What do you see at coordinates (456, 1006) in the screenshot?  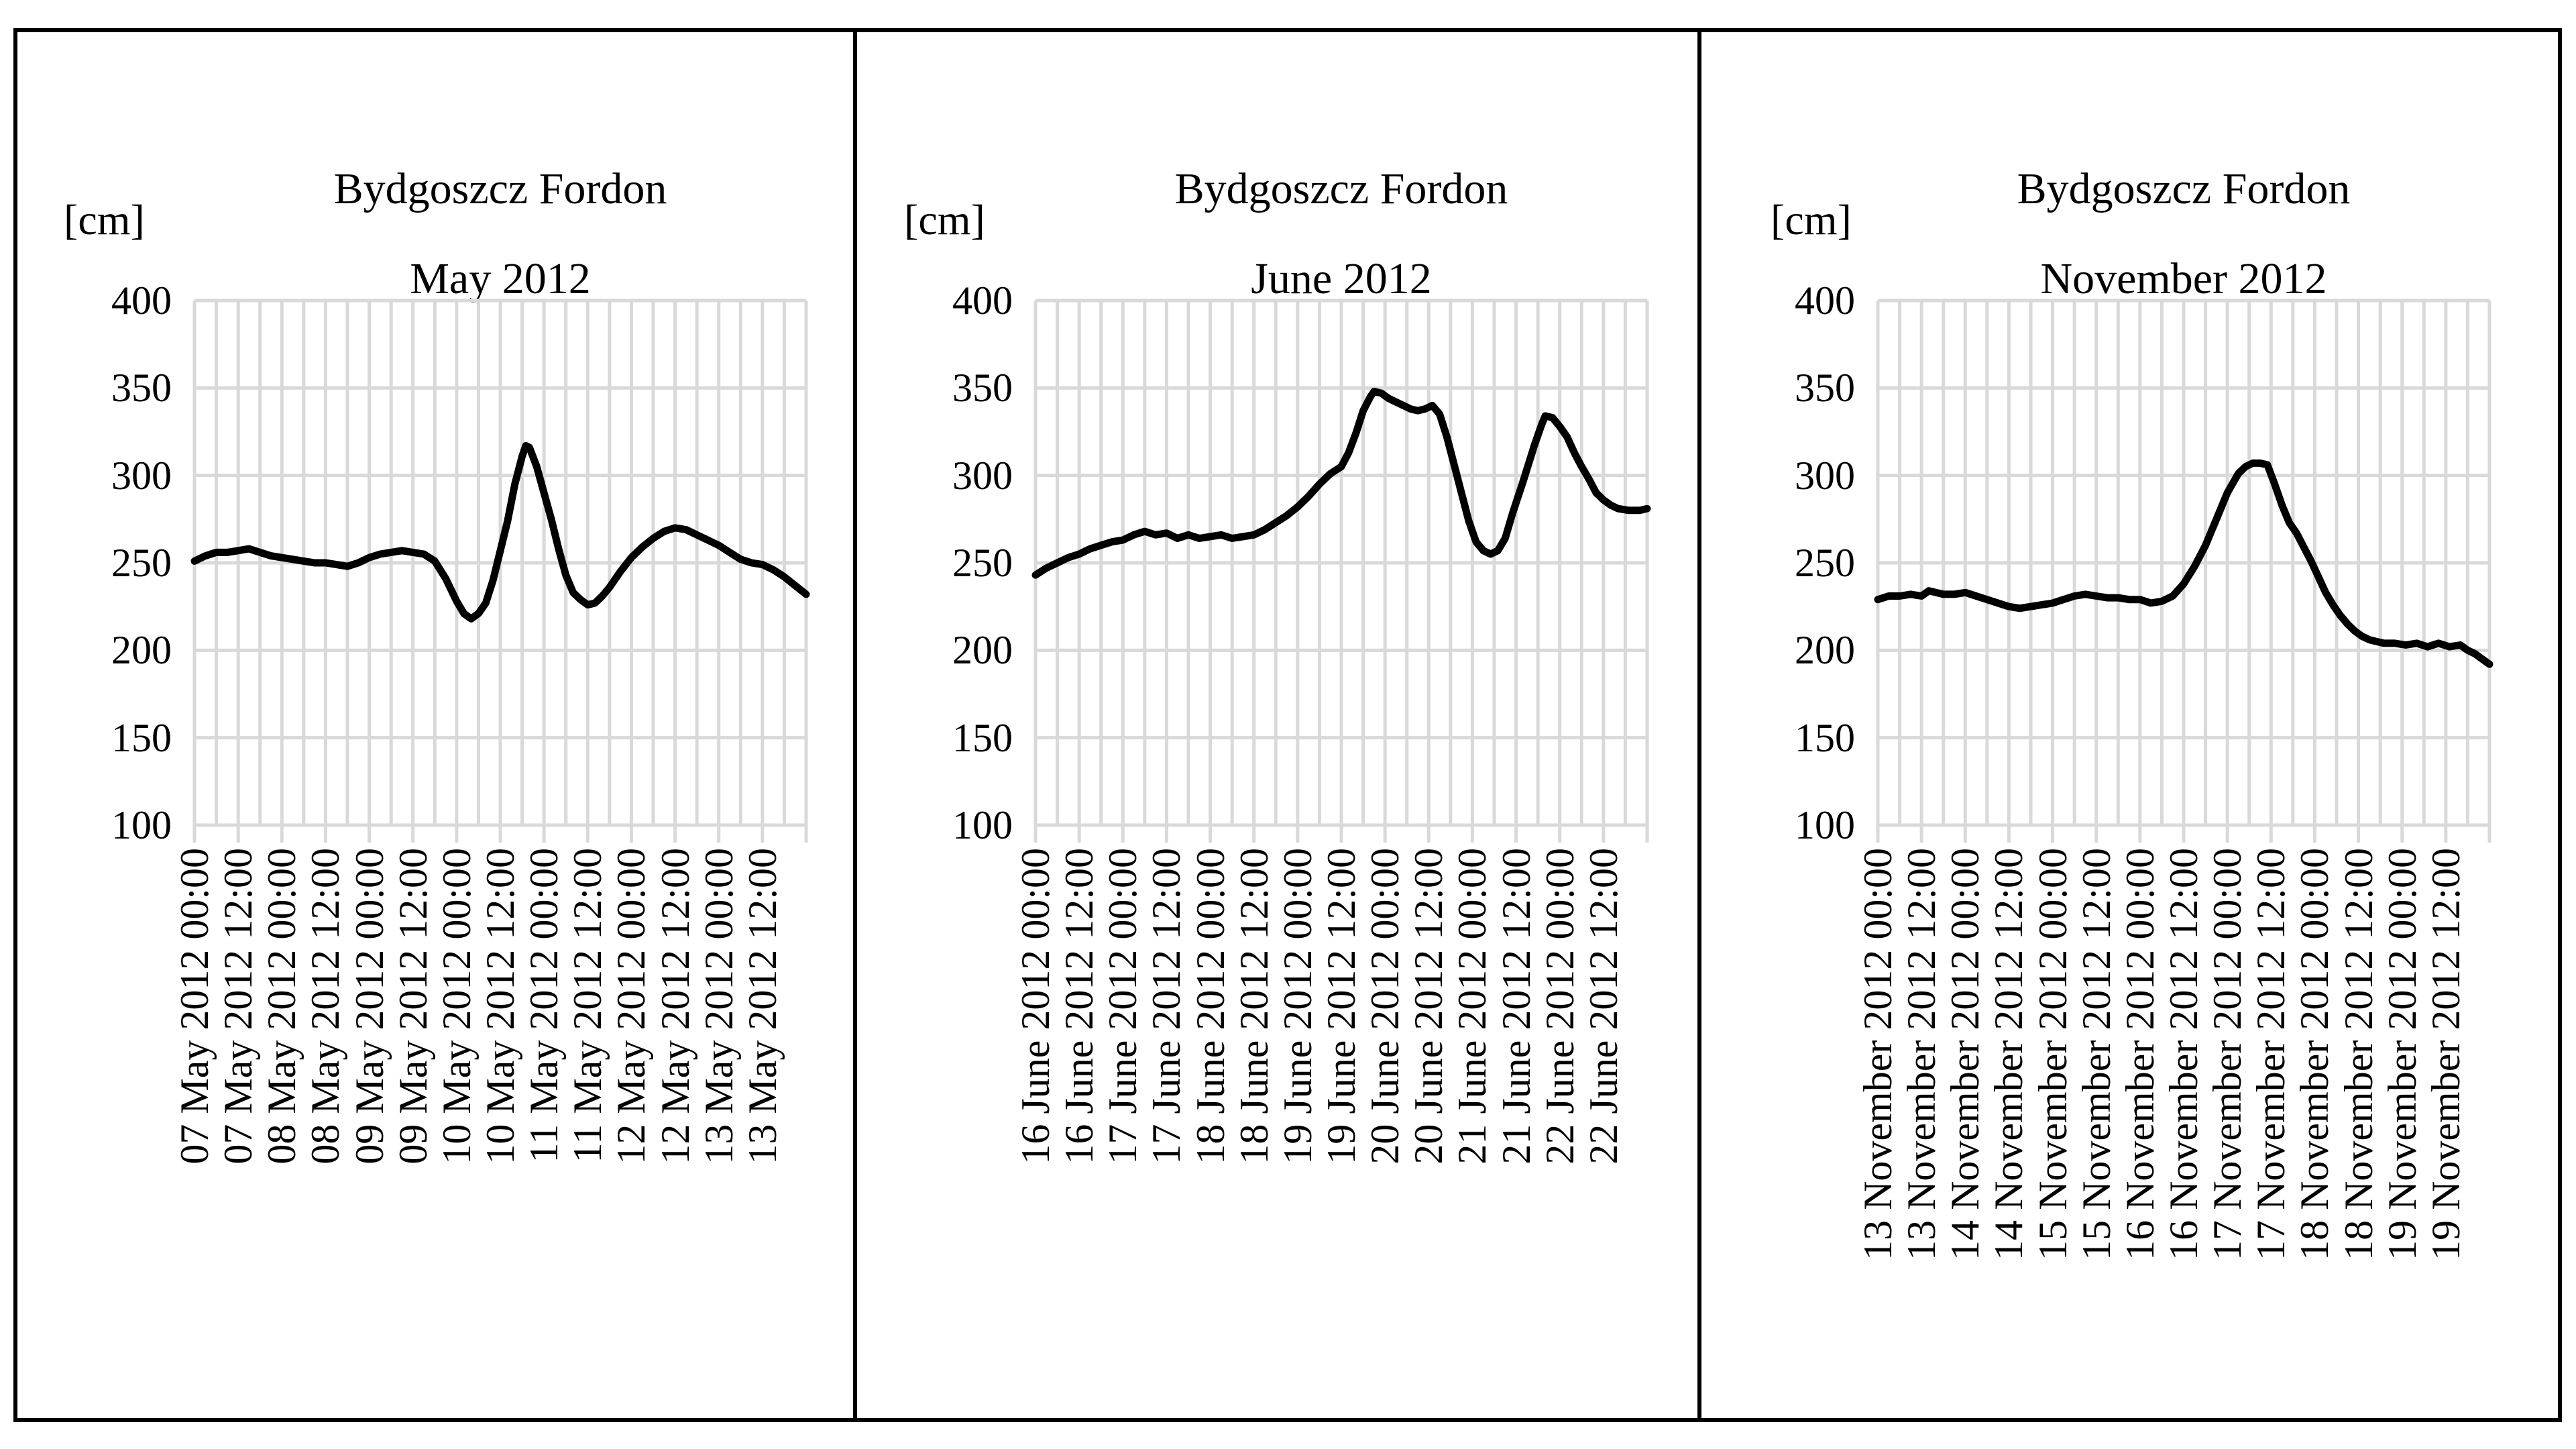 I see `x-axis-tick-label: 10 May 2012 00:00` at bounding box center [456, 1006].